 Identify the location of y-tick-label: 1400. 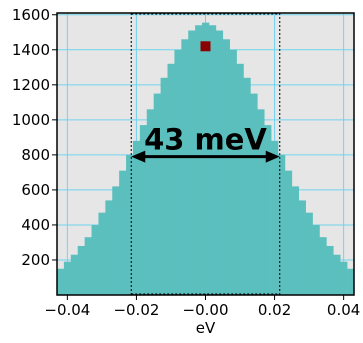
(31, 50).